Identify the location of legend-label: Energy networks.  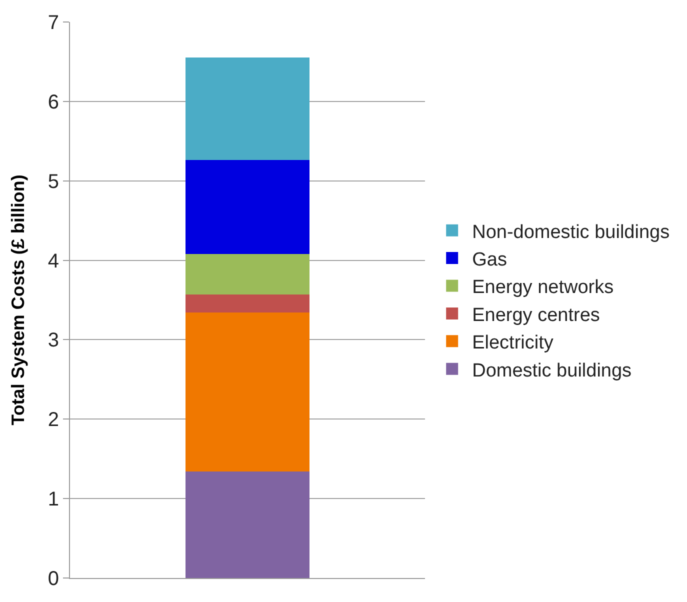
(543, 287).